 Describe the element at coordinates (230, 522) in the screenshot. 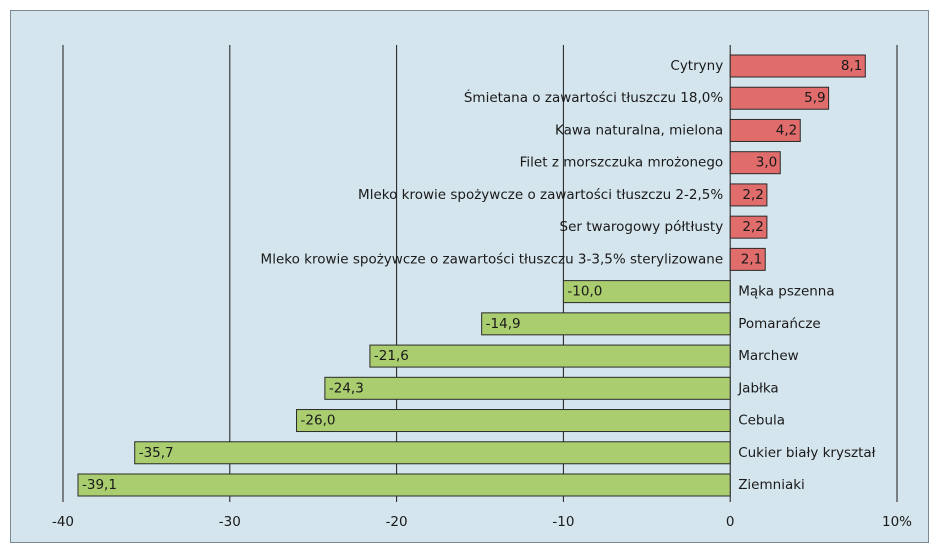

I see `x-tick-label: -30` at that location.